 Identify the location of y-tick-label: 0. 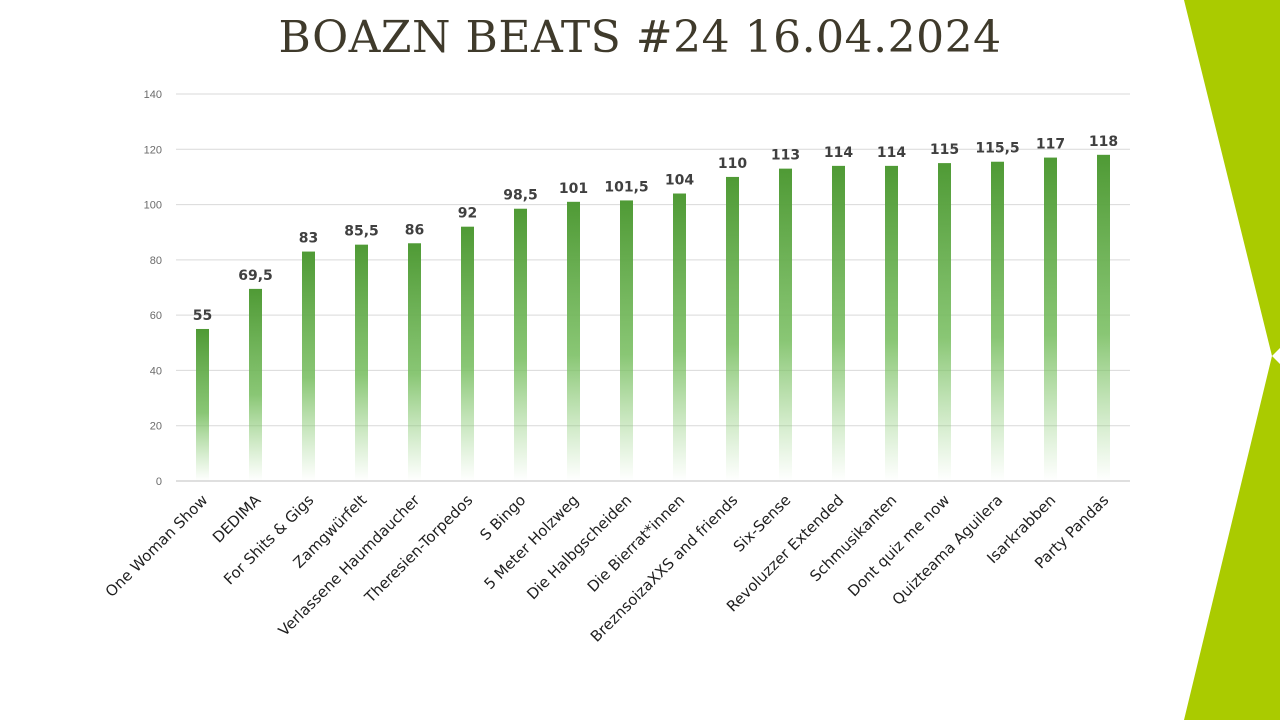
(159, 482).